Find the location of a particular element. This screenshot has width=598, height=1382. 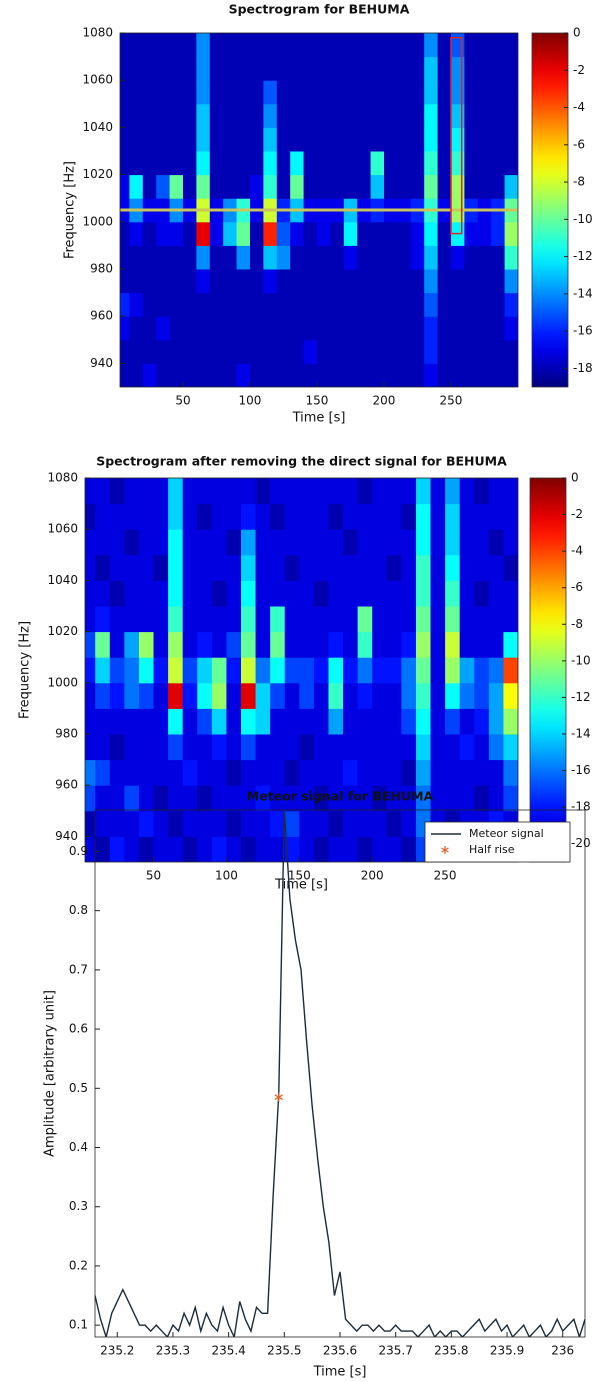

colorbar-tick-label: -12 is located at coordinates (583, 256).